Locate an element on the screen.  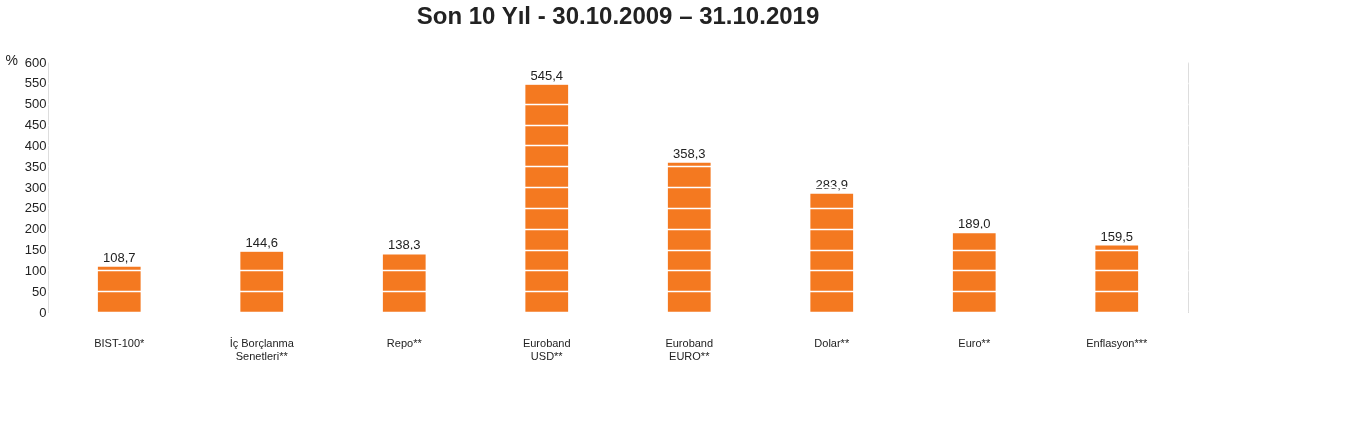
x-tick-label: Euroband USD** is located at coordinates (546, 349).